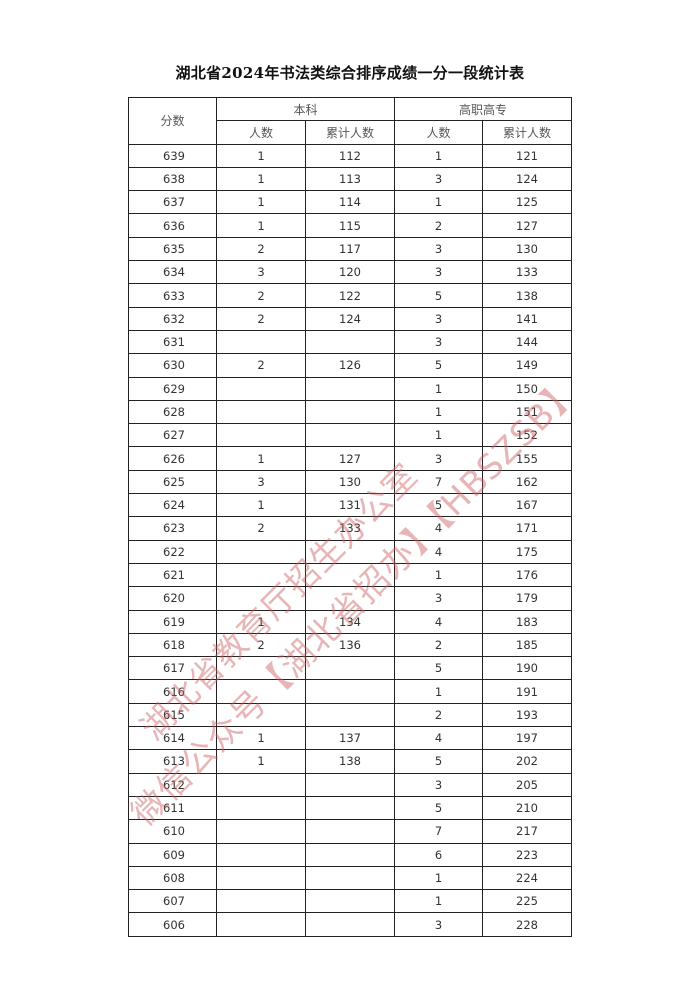  I want to click on cell-undergrad-cumulative: 126, so click(350, 365).